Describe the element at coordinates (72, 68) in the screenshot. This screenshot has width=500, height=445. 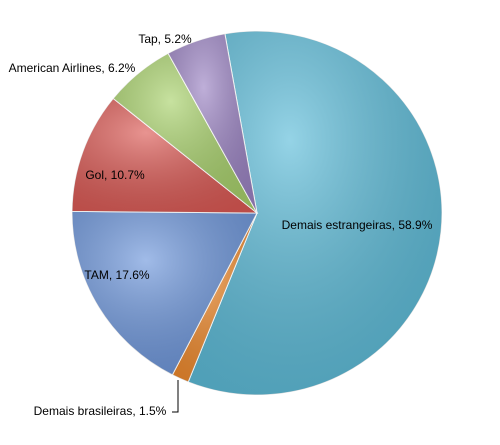
I see `data-label: American Airlines, 6.2%` at that location.